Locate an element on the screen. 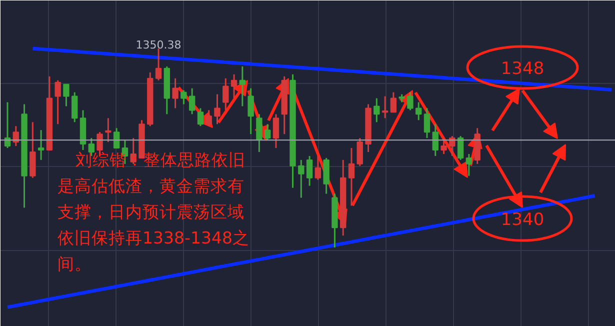 Image resolution: width=615 pixels, height=326 pixels. annotation: 1350.38 is located at coordinates (159, 45).